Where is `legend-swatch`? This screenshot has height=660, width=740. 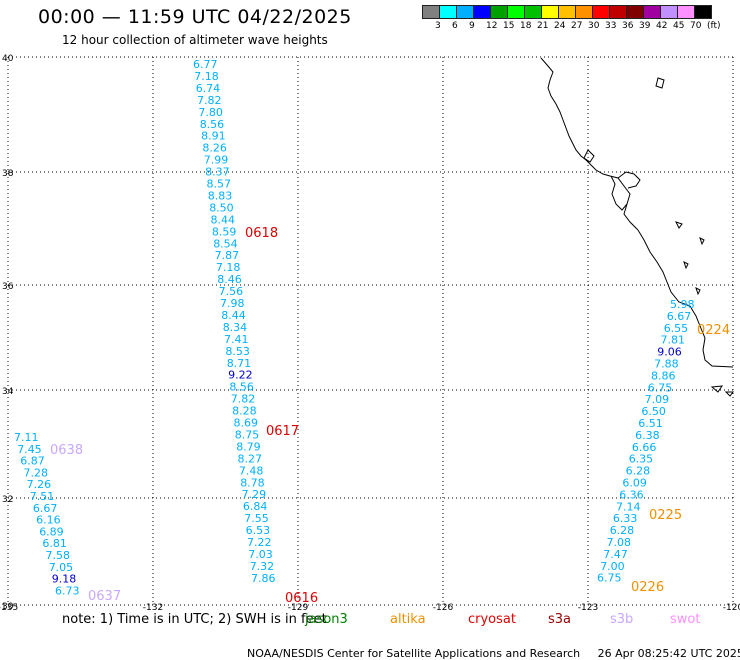 legend-swatch is located at coordinates (703, 12).